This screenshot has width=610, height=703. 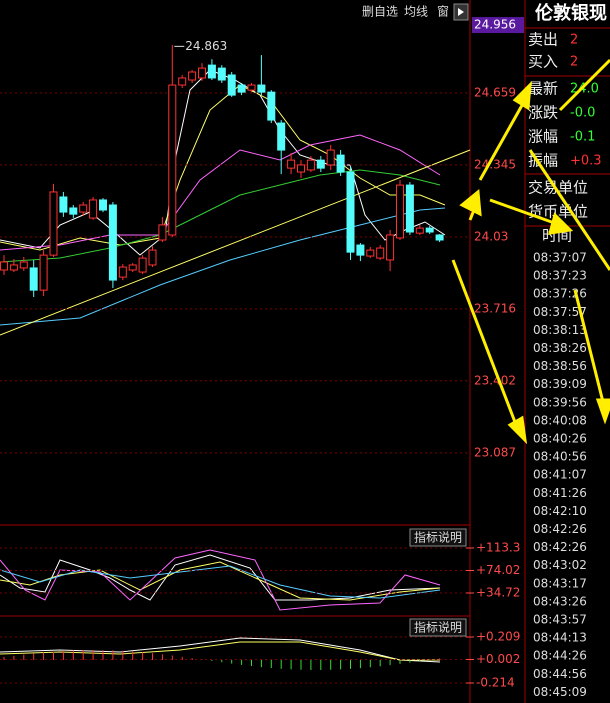 What do you see at coordinates (498, 570) in the screenshot?
I see `y-tick-label: +74.02` at bounding box center [498, 570].